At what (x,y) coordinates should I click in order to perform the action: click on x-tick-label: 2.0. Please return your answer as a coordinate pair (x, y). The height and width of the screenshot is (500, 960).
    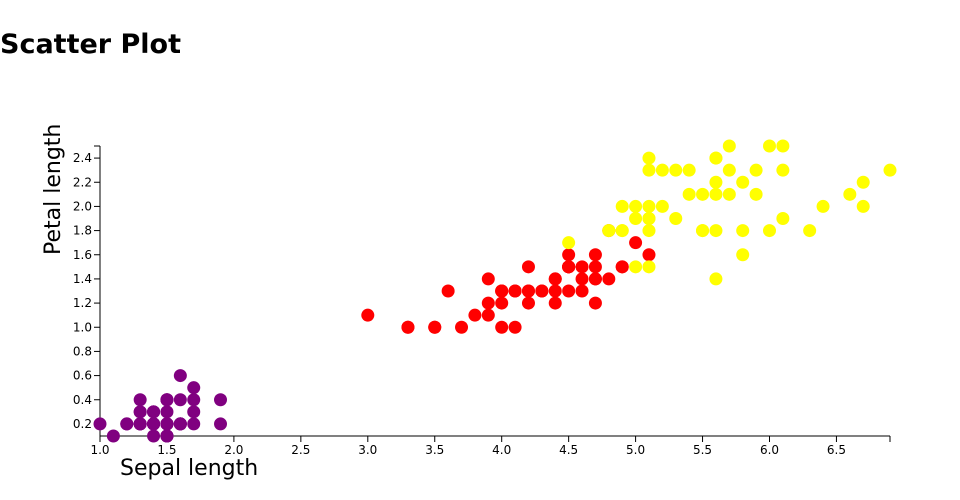
    Looking at the image, I should click on (233, 450).